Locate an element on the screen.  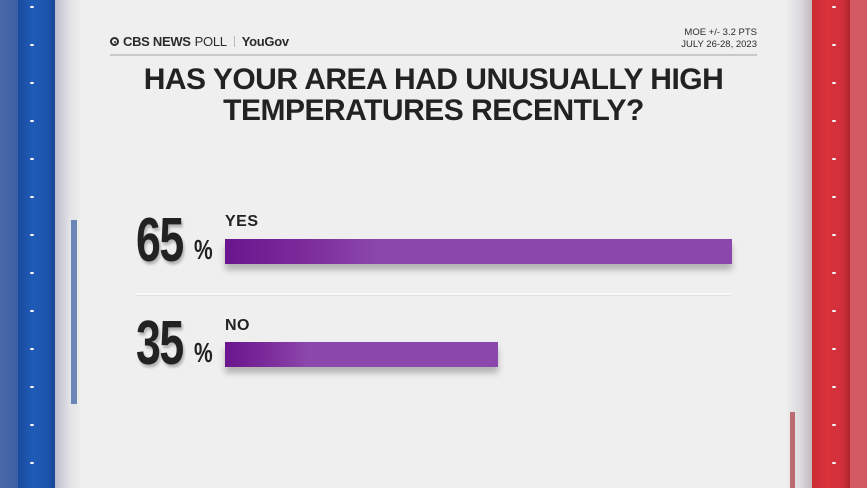
right-red-rail is located at coordinates (831, 244).